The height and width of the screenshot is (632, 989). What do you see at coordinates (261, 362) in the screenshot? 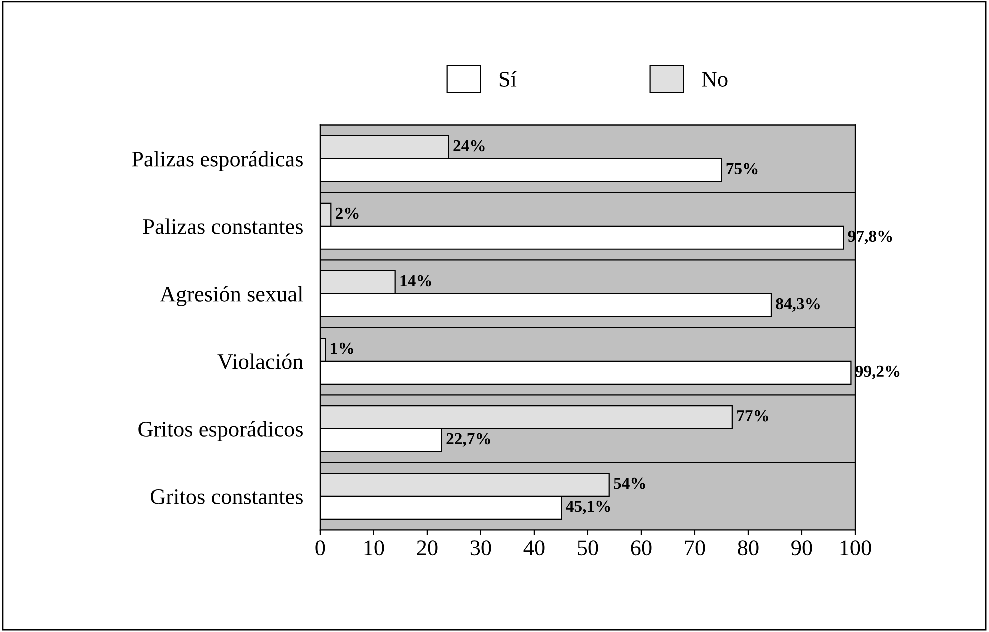
I see `y-tick-label: Violación` at bounding box center [261, 362].